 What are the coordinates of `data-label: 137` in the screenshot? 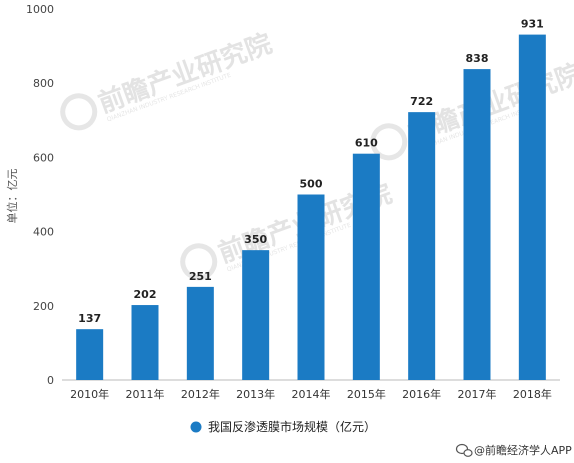 It's located at (89, 318).